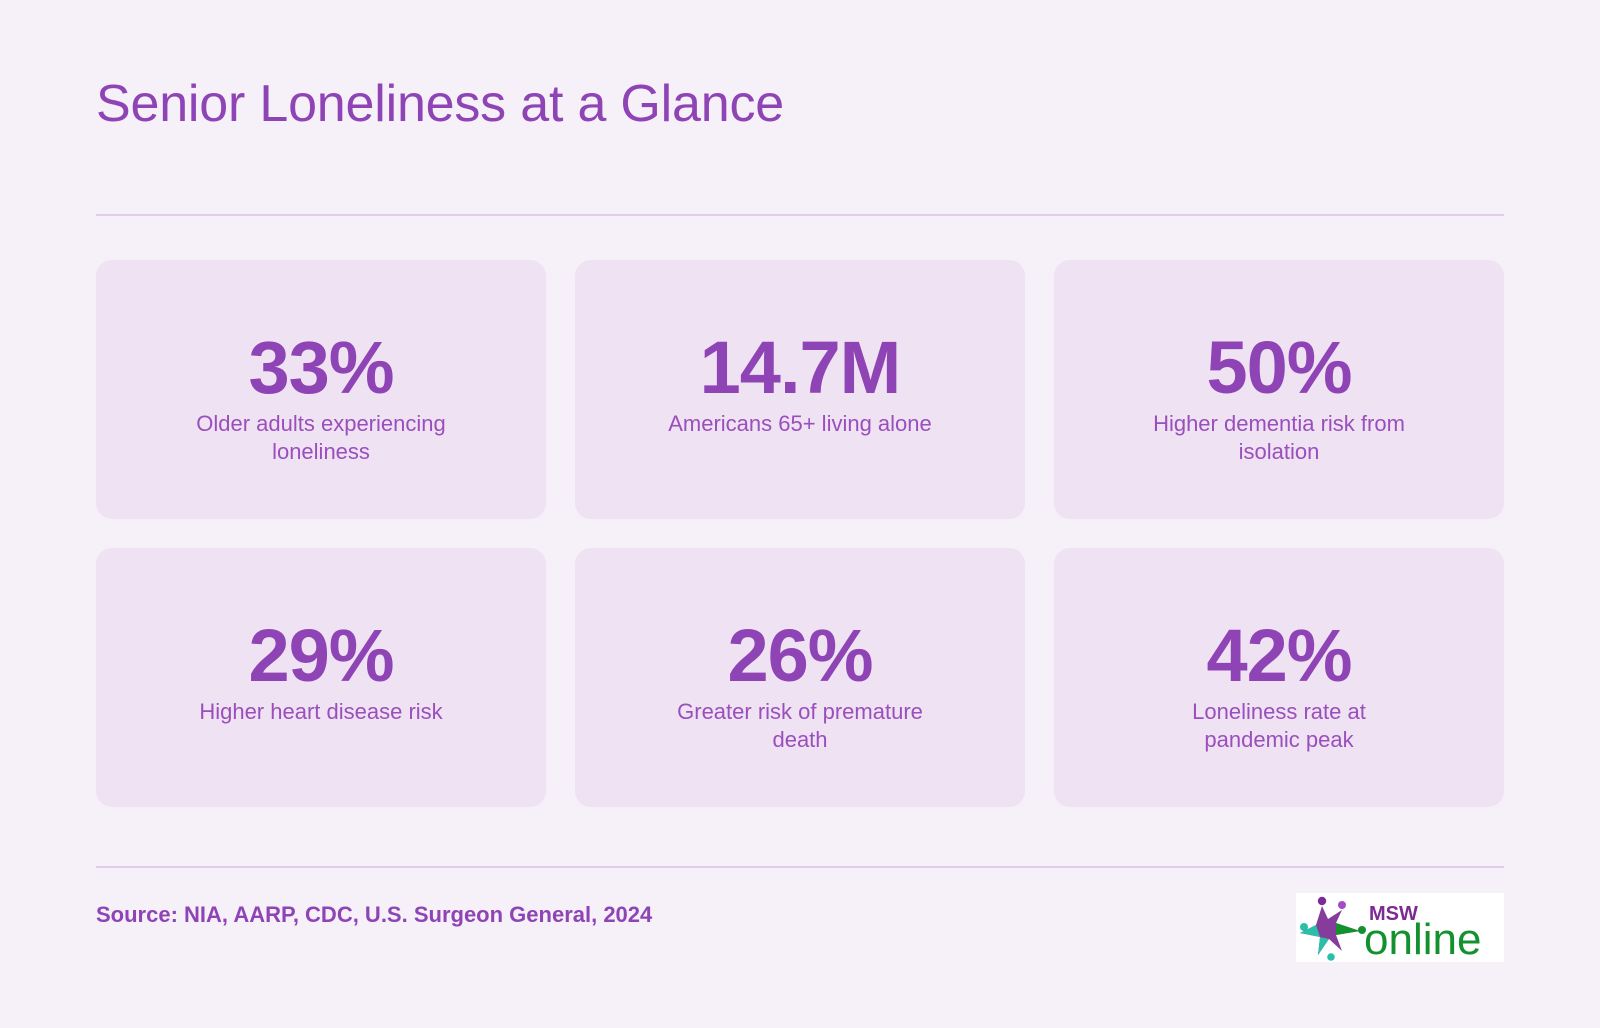  Describe the element at coordinates (1422, 938) in the screenshot. I see `logo-text-online: online` at that location.